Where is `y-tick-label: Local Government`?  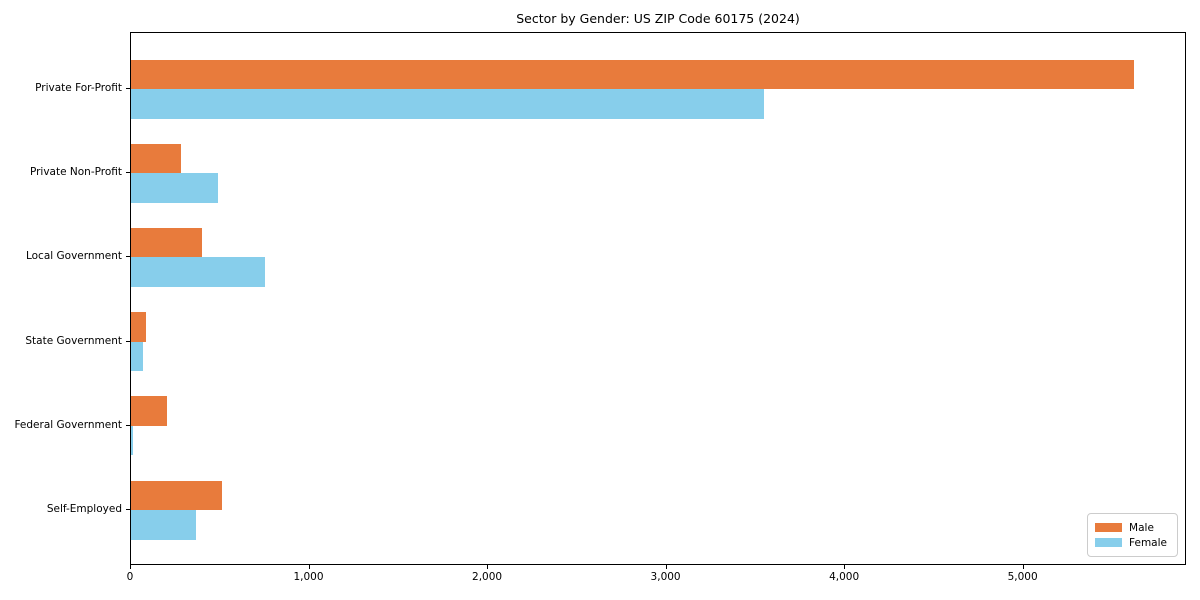 y-tick-label: Local Government is located at coordinates (73, 256).